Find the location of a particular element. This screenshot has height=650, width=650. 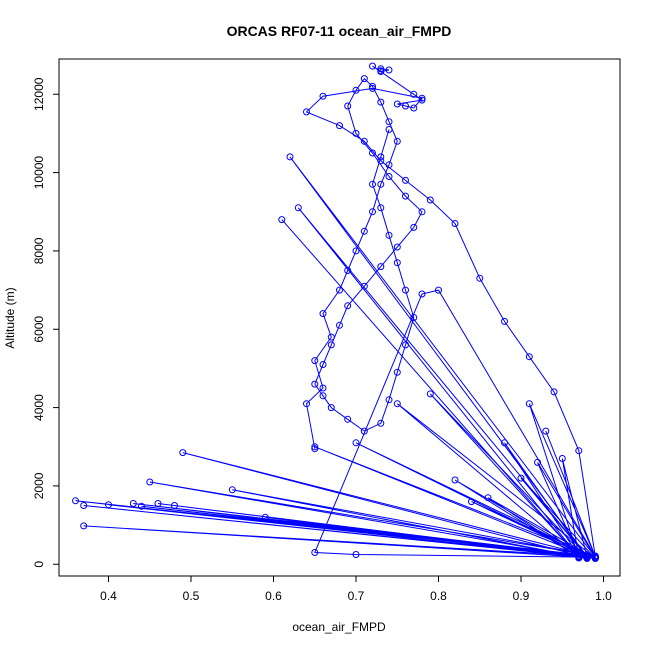

y-tick-label: 12000 is located at coordinates (39, 94).